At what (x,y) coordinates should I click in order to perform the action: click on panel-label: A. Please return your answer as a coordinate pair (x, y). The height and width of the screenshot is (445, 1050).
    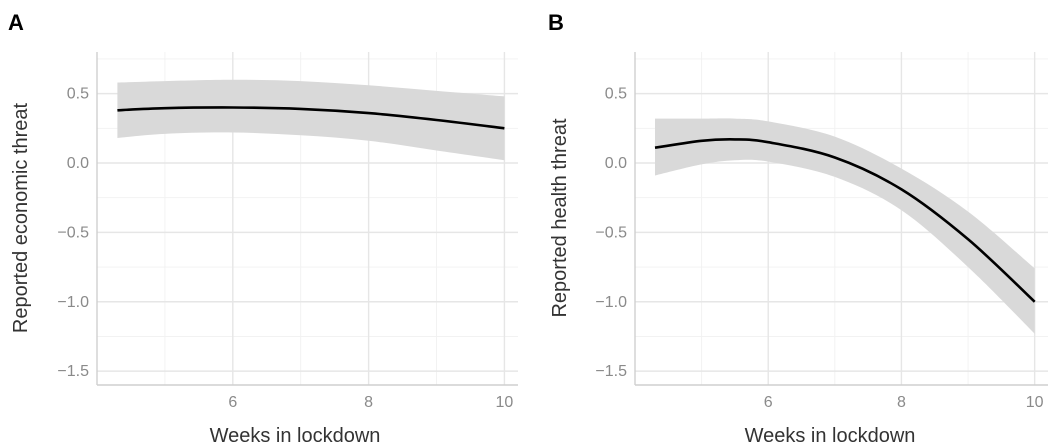
    Looking at the image, I should click on (16, 22).